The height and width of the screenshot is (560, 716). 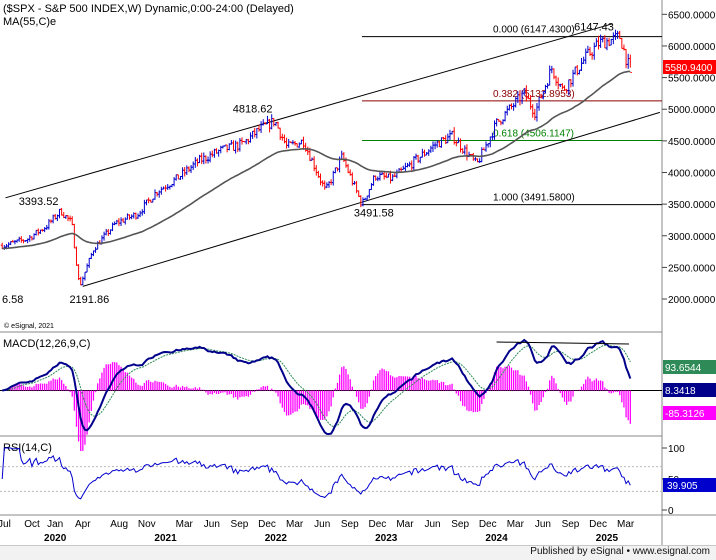 I want to click on rsi-label: RSI(14,C), so click(x=27, y=448).